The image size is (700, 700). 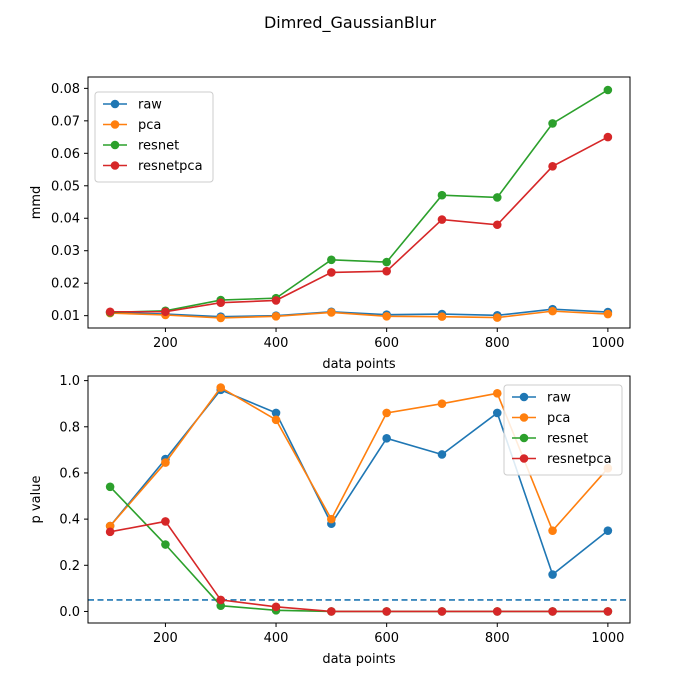 I want to click on y-tick-label: 0.08, so click(x=65, y=89).